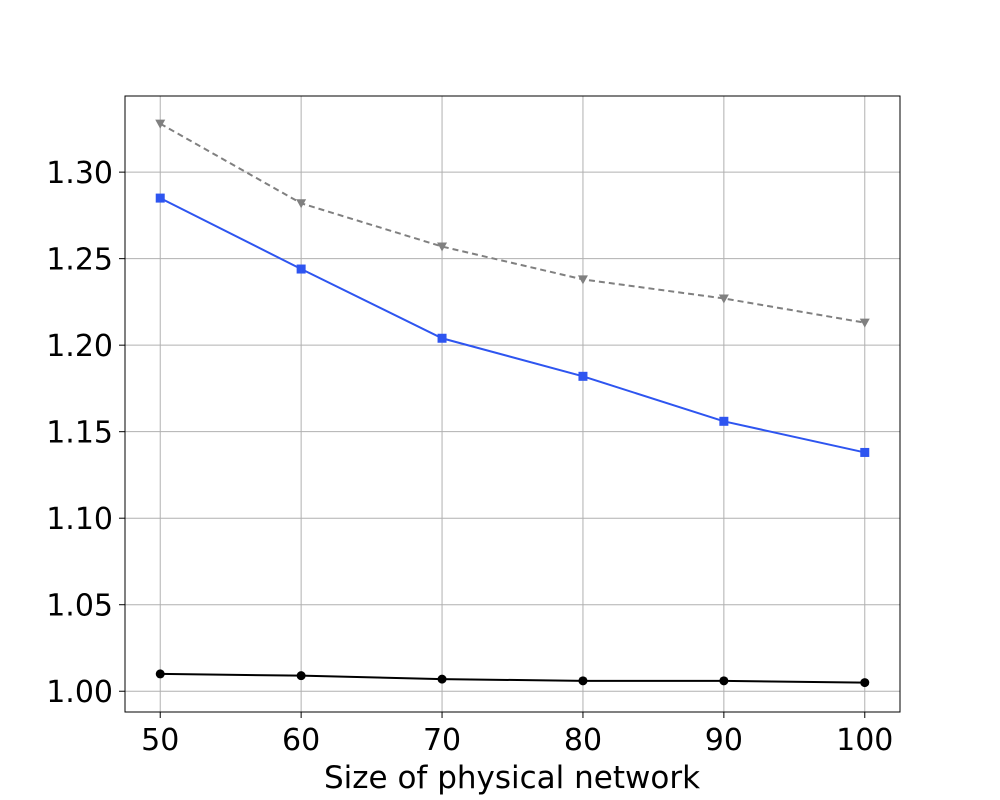 This screenshot has width=1000, height=800. What do you see at coordinates (864, 740) in the screenshot?
I see `x-tick-label: 100` at bounding box center [864, 740].